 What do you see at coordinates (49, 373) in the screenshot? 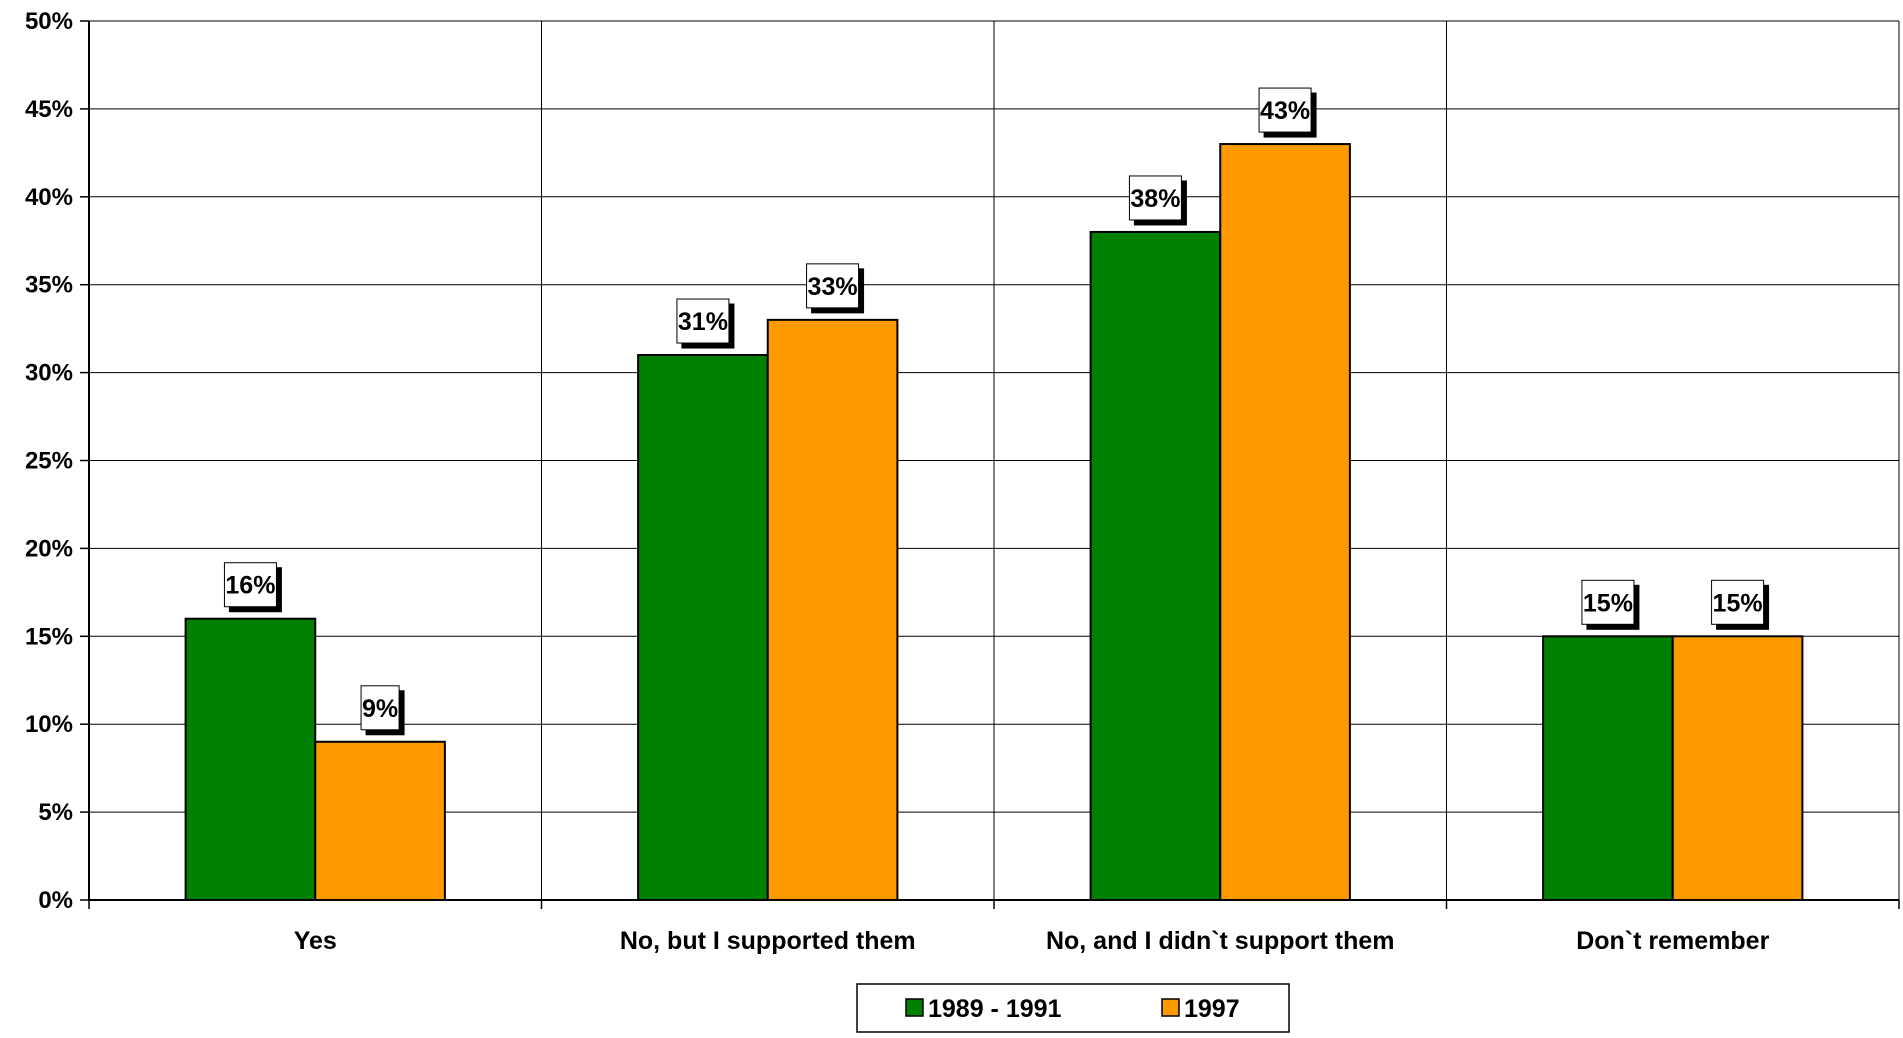
I see `y-tick-label: 30%` at bounding box center [49, 373].